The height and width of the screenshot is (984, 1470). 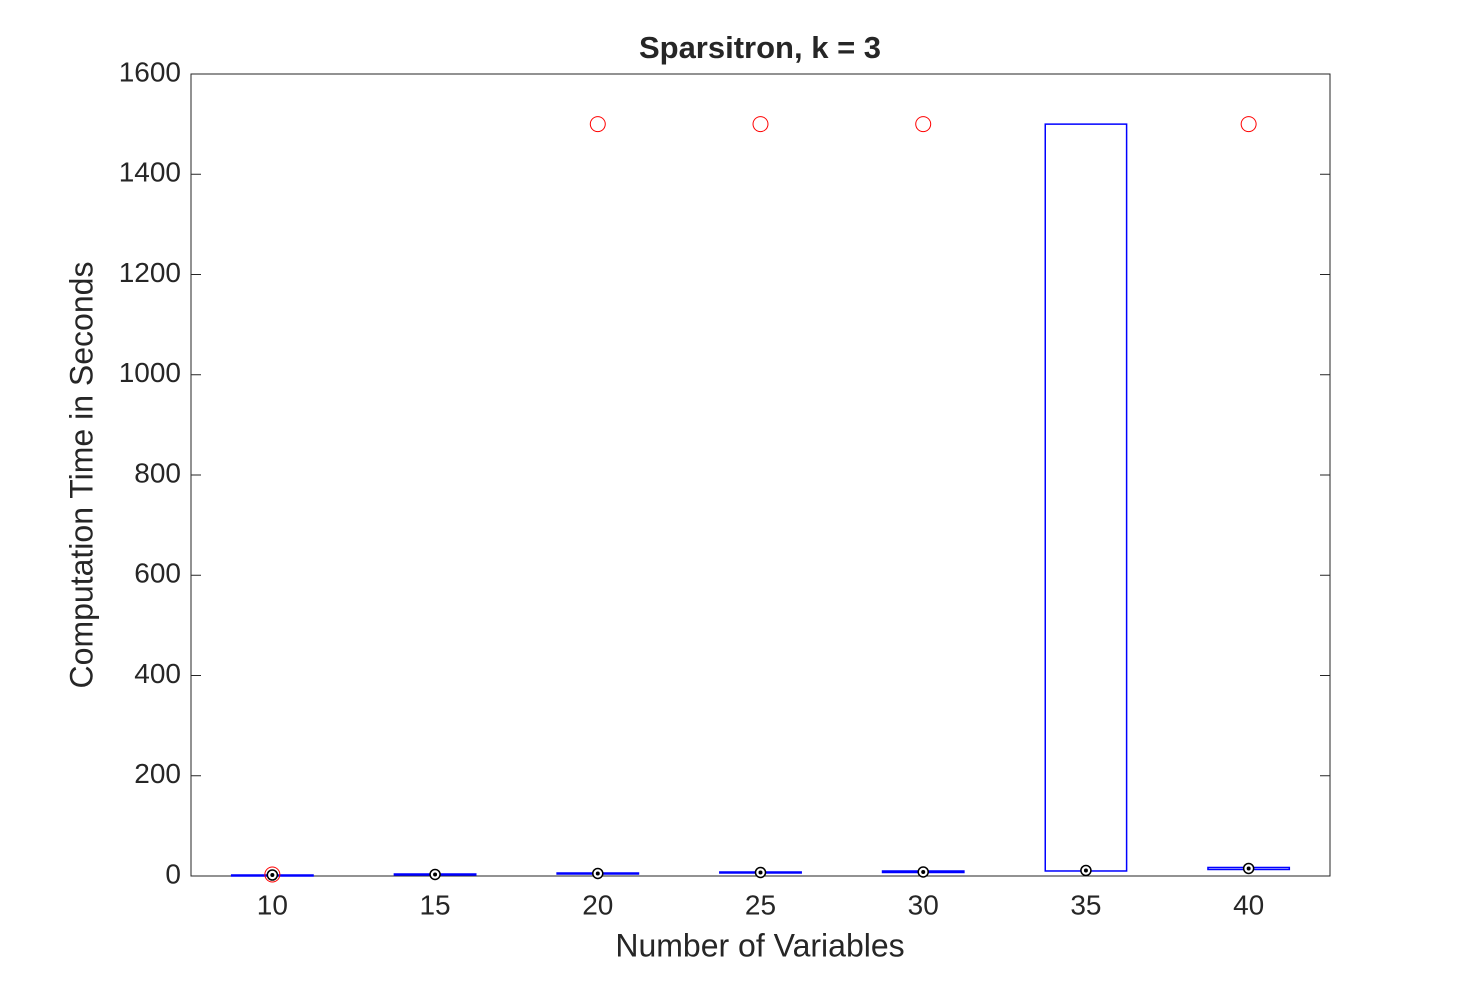 I want to click on x-tick-label: 25, so click(x=760, y=904).